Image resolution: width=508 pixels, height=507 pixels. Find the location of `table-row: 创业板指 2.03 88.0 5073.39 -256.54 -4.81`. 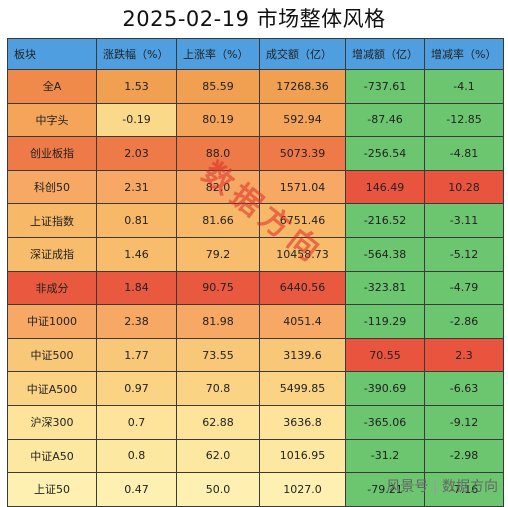

table-row: 创业板指 2.03 88.0 5073.39 -256.54 -4.81 is located at coordinates (255, 153).